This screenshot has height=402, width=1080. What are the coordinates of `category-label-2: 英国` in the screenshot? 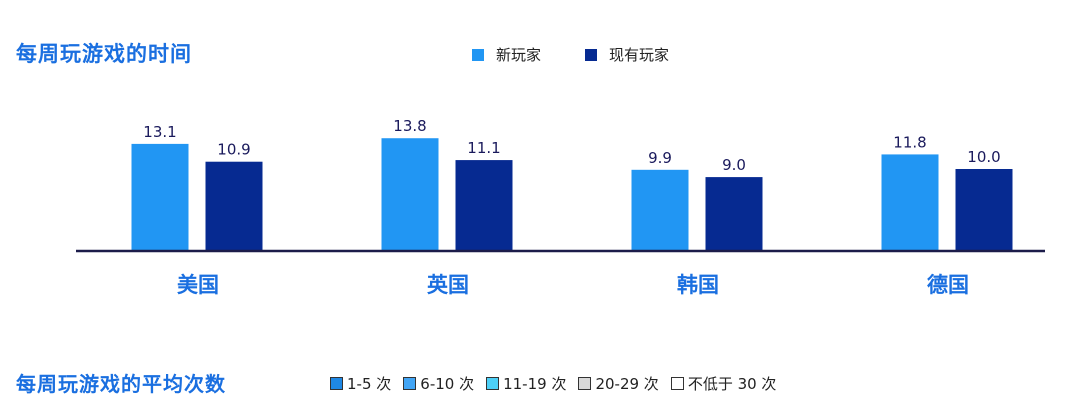 It's located at (448, 285).